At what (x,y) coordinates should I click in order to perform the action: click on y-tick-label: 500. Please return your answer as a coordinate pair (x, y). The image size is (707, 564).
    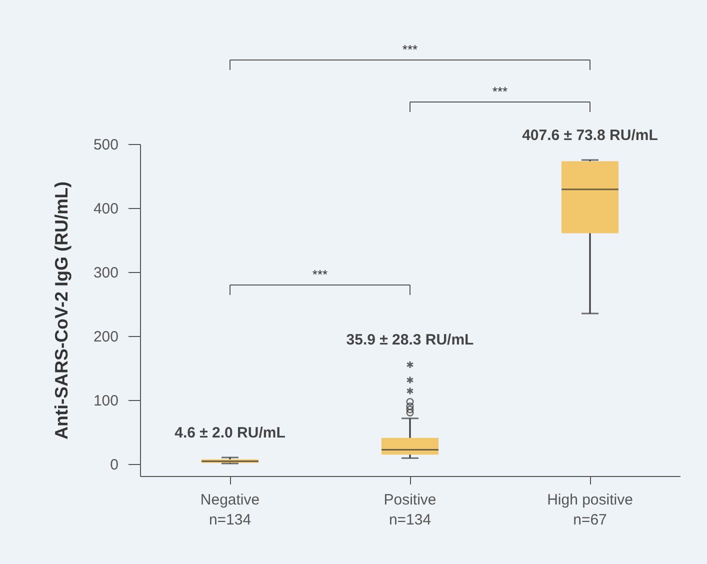
    Looking at the image, I should click on (105, 145).